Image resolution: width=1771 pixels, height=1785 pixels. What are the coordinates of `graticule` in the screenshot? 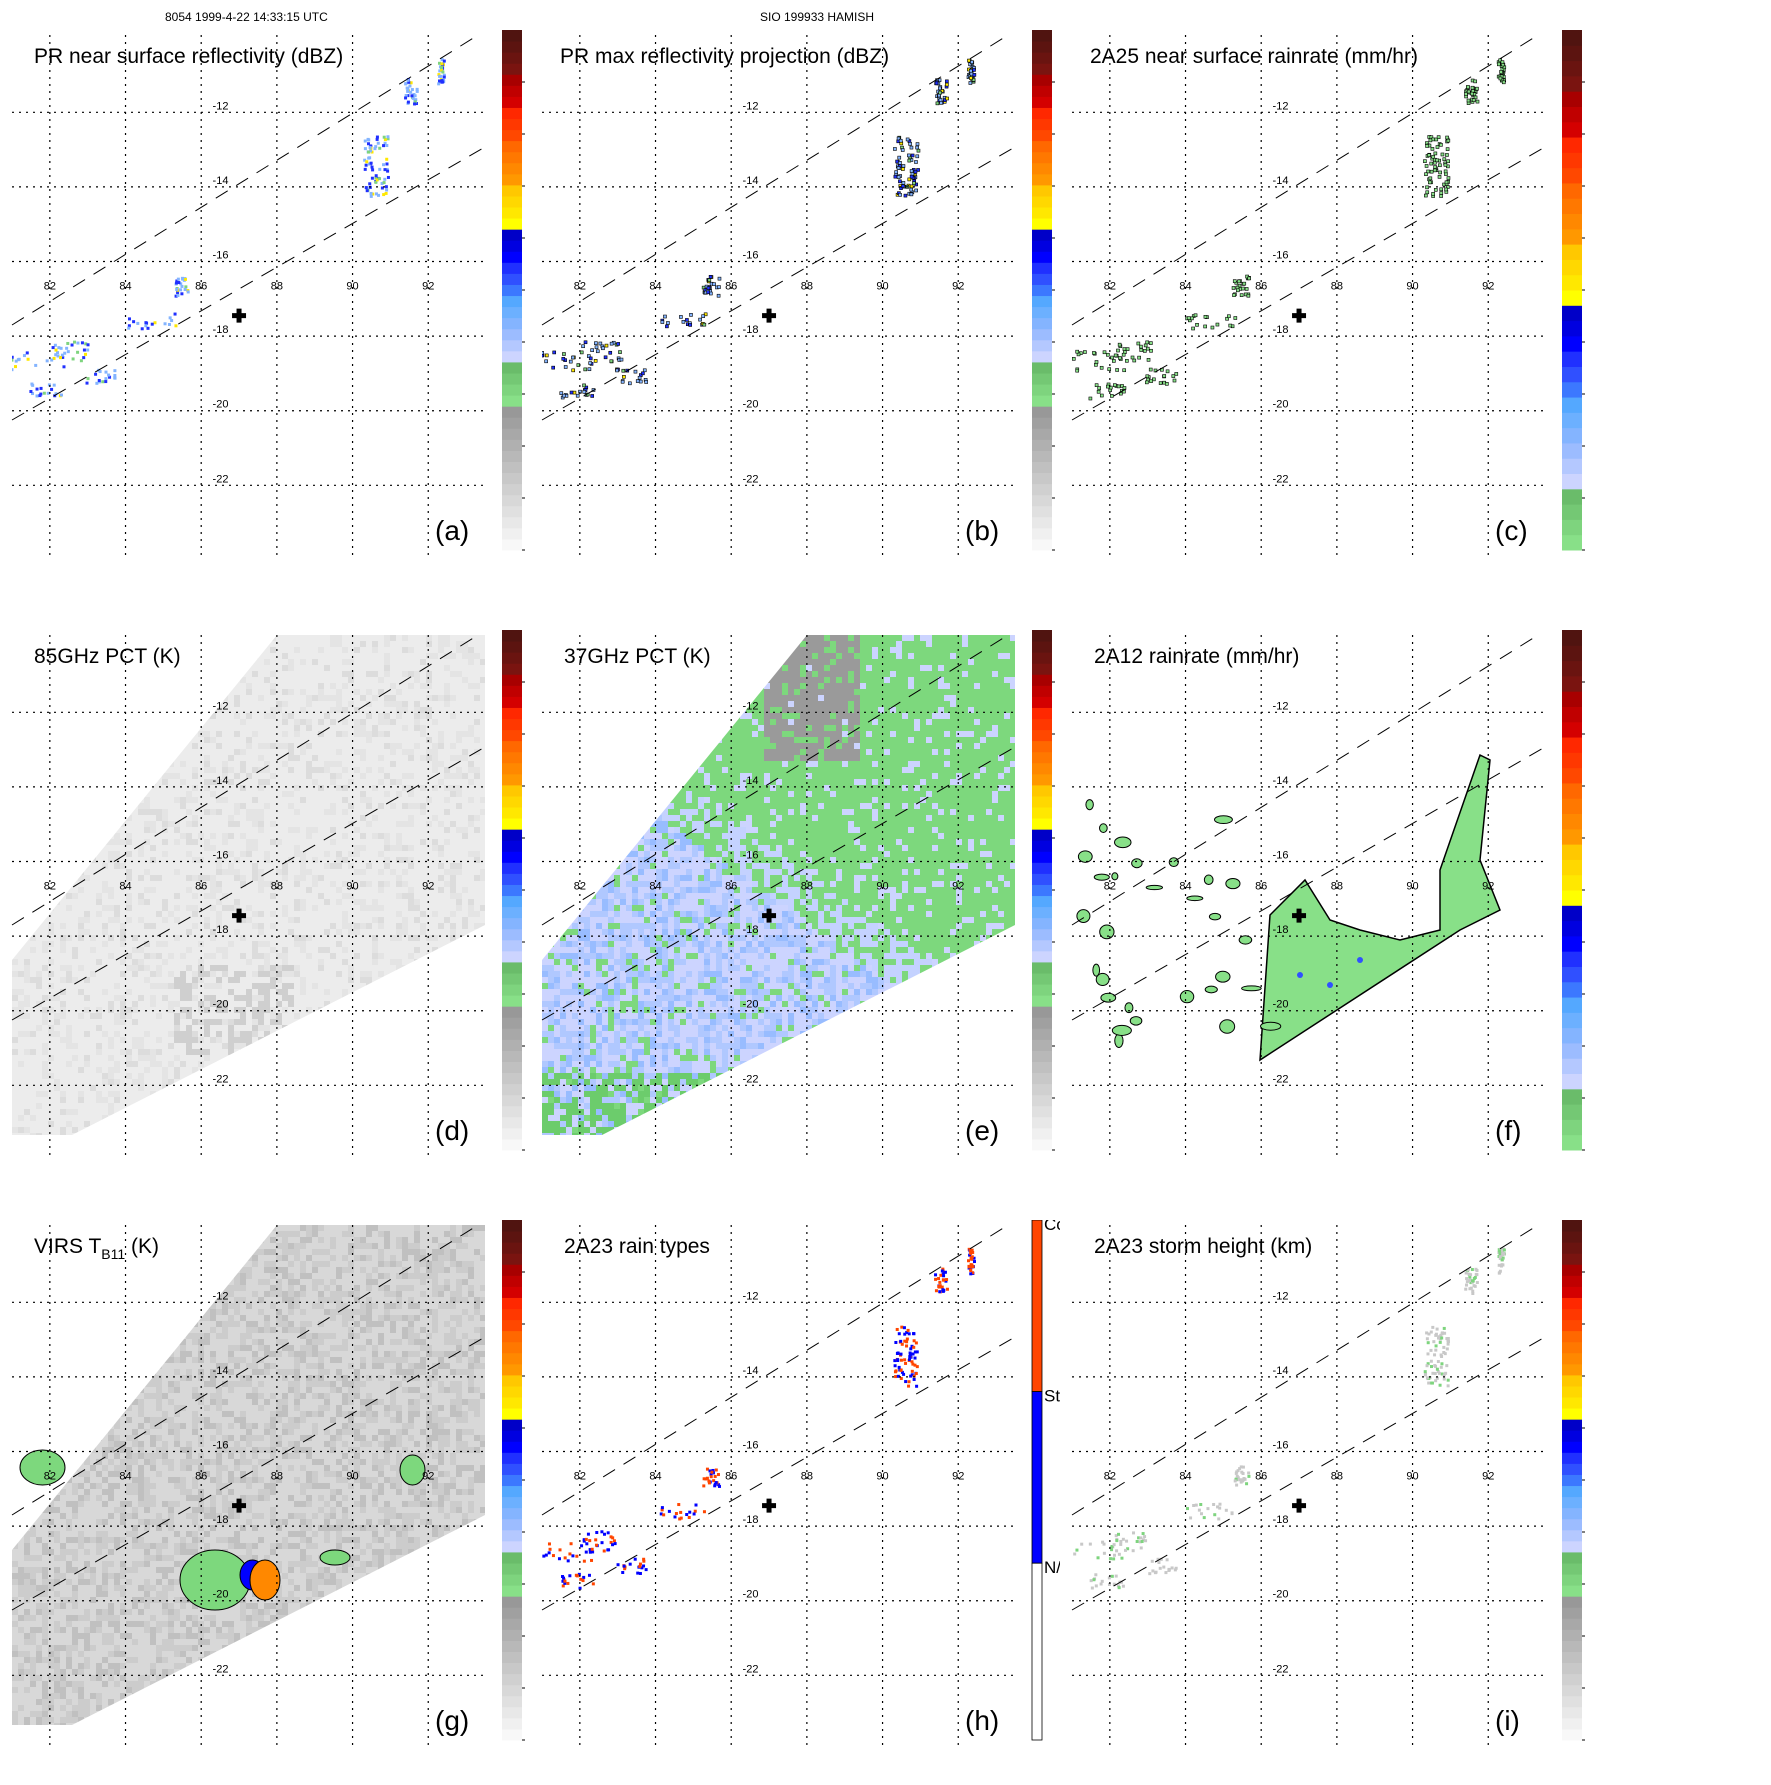 It's located at (1308, 1487).